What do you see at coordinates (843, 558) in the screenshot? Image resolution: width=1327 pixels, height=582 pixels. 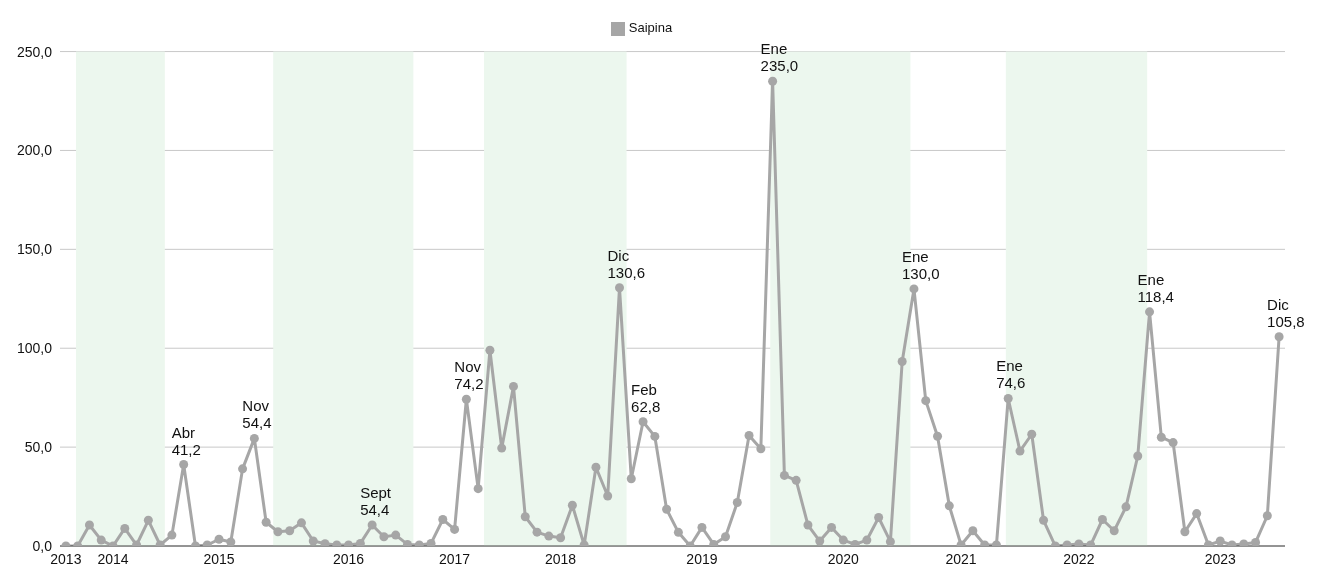 I see `x-tick-label: 2020` at bounding box center [843, 558].